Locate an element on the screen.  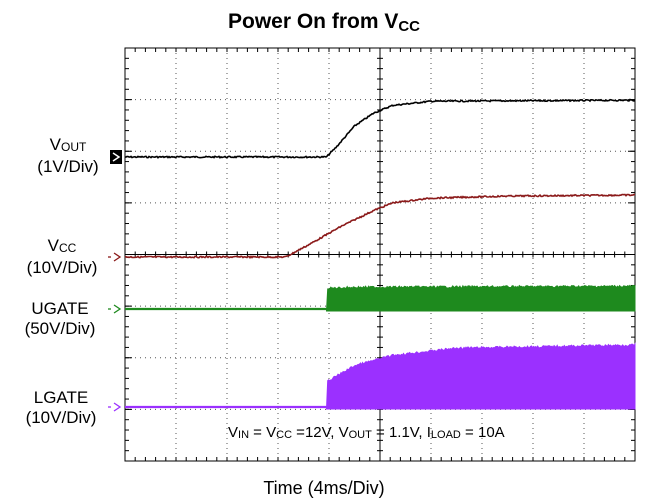
chart-title: Power On from VCC is located at coordinates (324, 22).